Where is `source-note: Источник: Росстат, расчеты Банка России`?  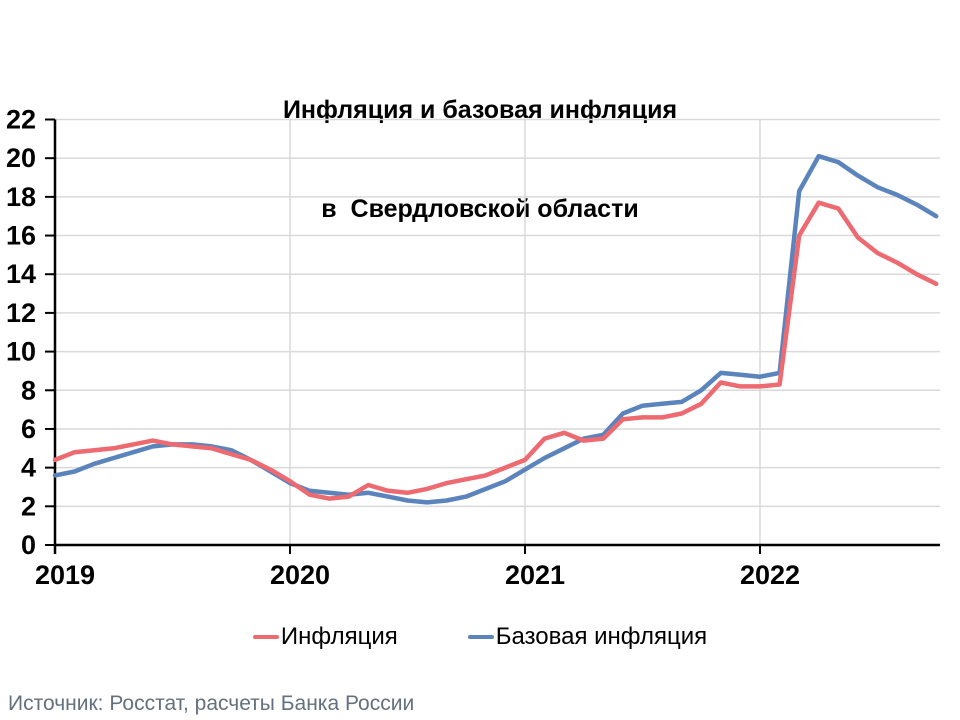 source-note: Источник: Росстат, расчеты Банка России is located at coordinates (211, 703).